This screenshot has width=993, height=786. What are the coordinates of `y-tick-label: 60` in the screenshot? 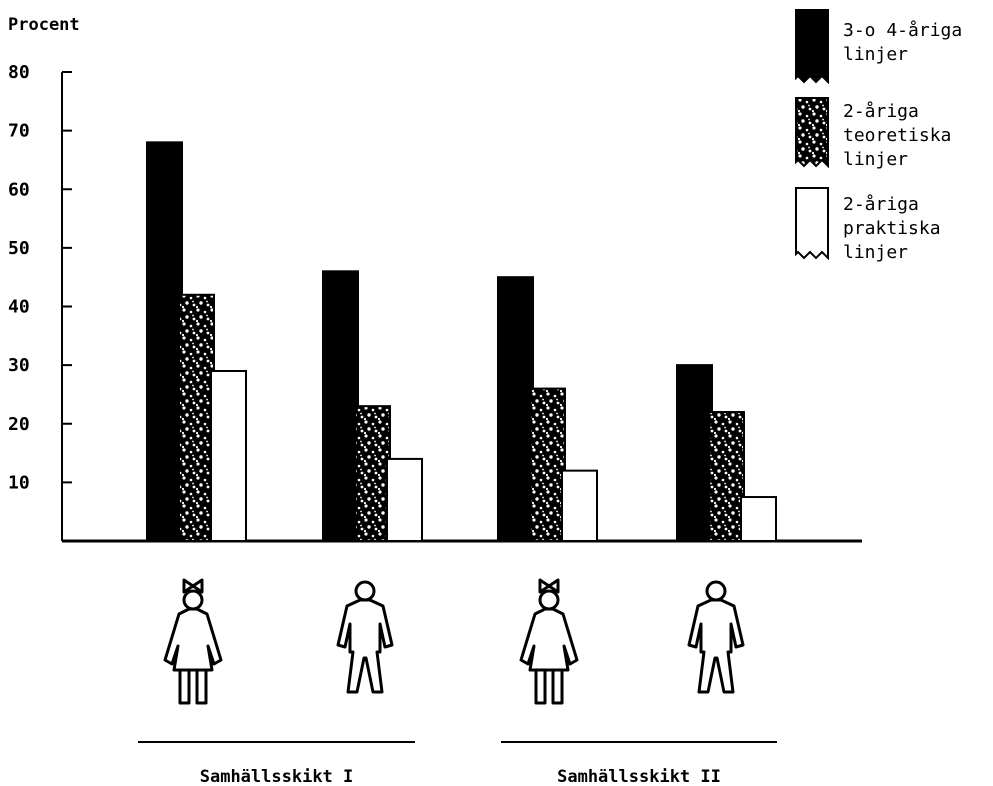 It's located at (19, 189).